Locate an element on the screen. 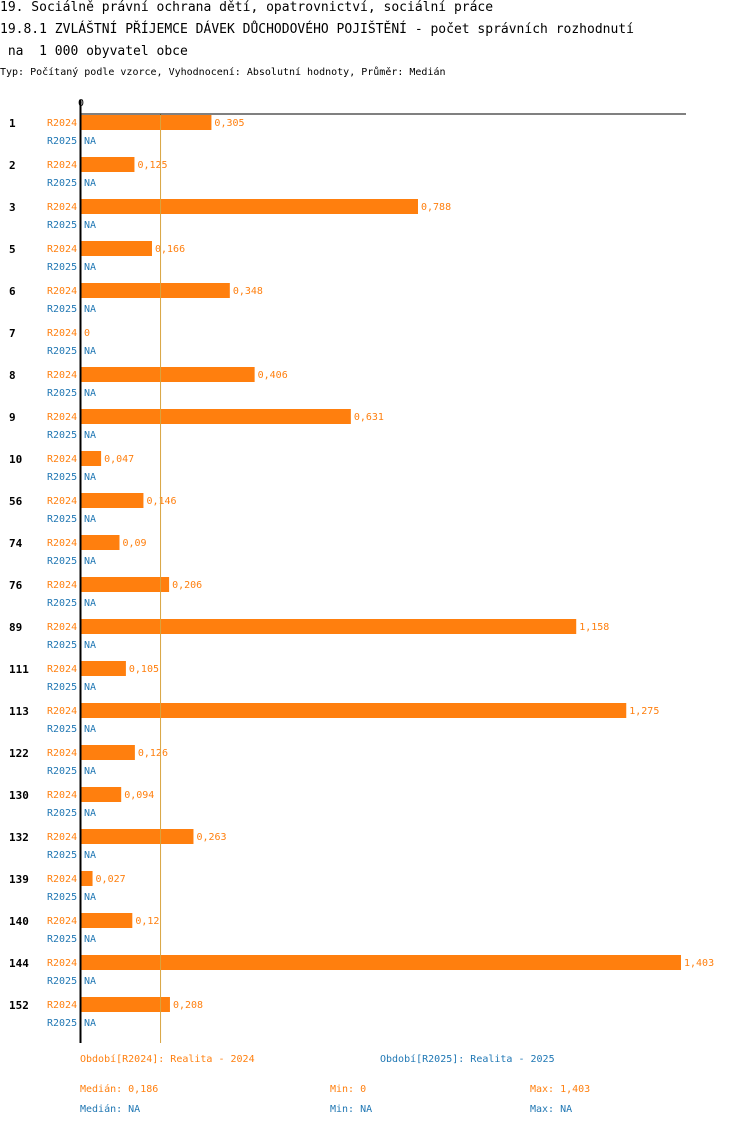 This screenshot has height=1128, width=750. value-label-r2024: 0,348 is located at coordinates (248, 291).